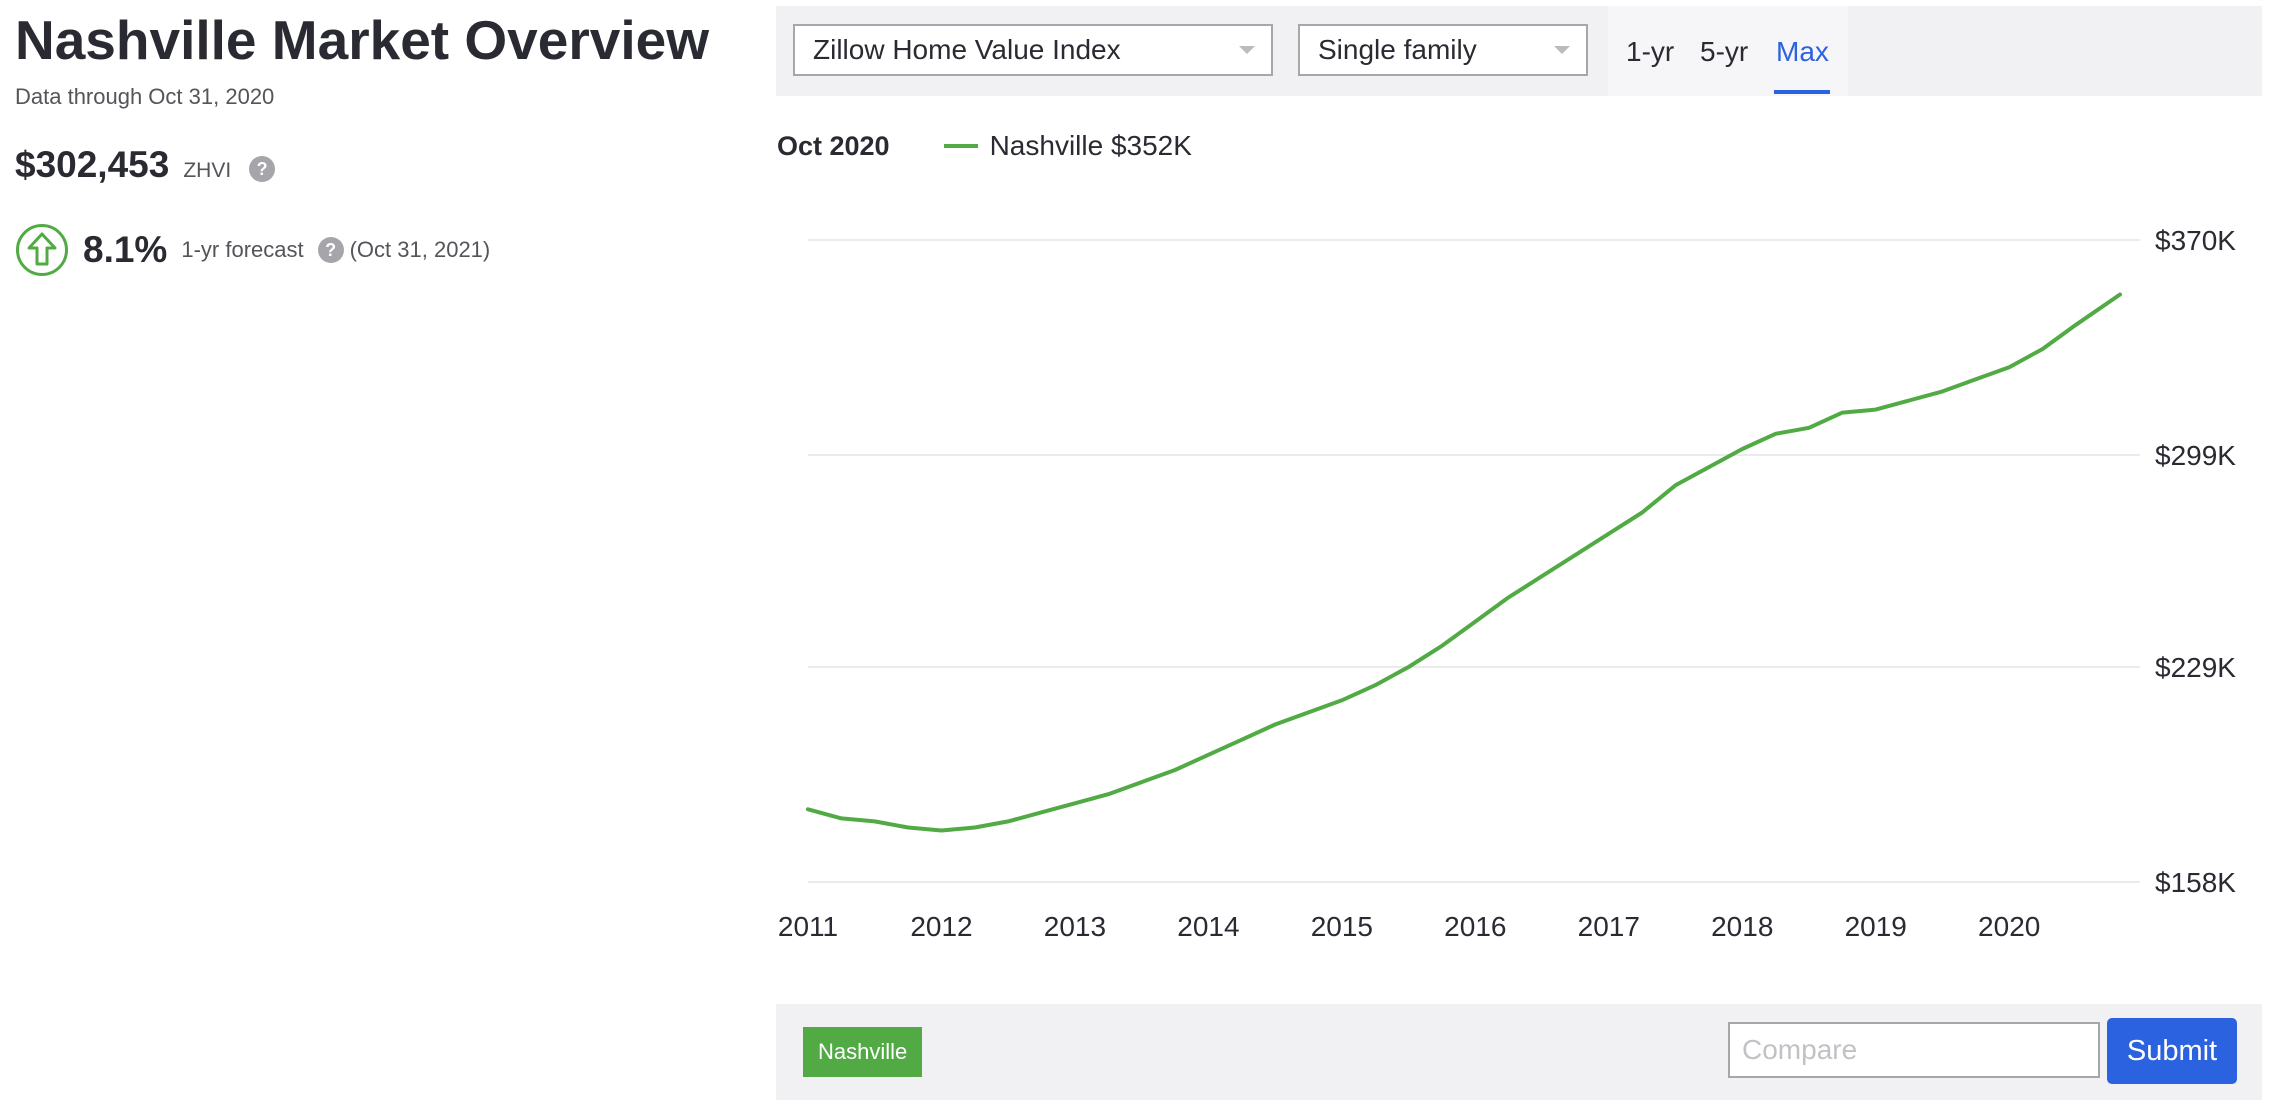 The width and height of the screenshot is (2272, 1116). Describe the element at coordinates (1742, 926) in the screenshot. I see `x-tick-label: 2018` at that location.